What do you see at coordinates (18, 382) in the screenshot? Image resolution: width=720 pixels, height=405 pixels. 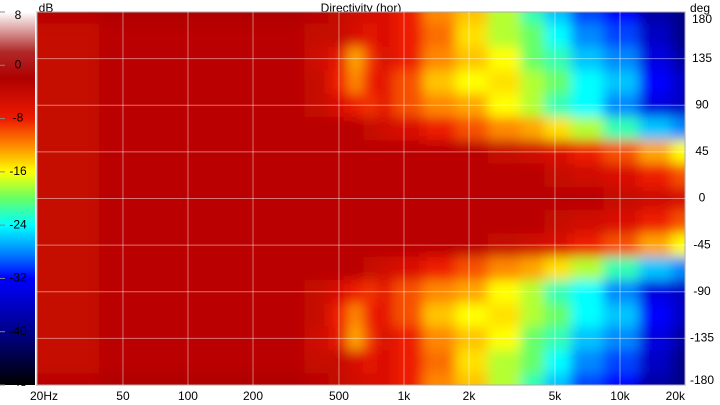 I see `colorbar-tick-label: -48` at bounding box center [18, 382].